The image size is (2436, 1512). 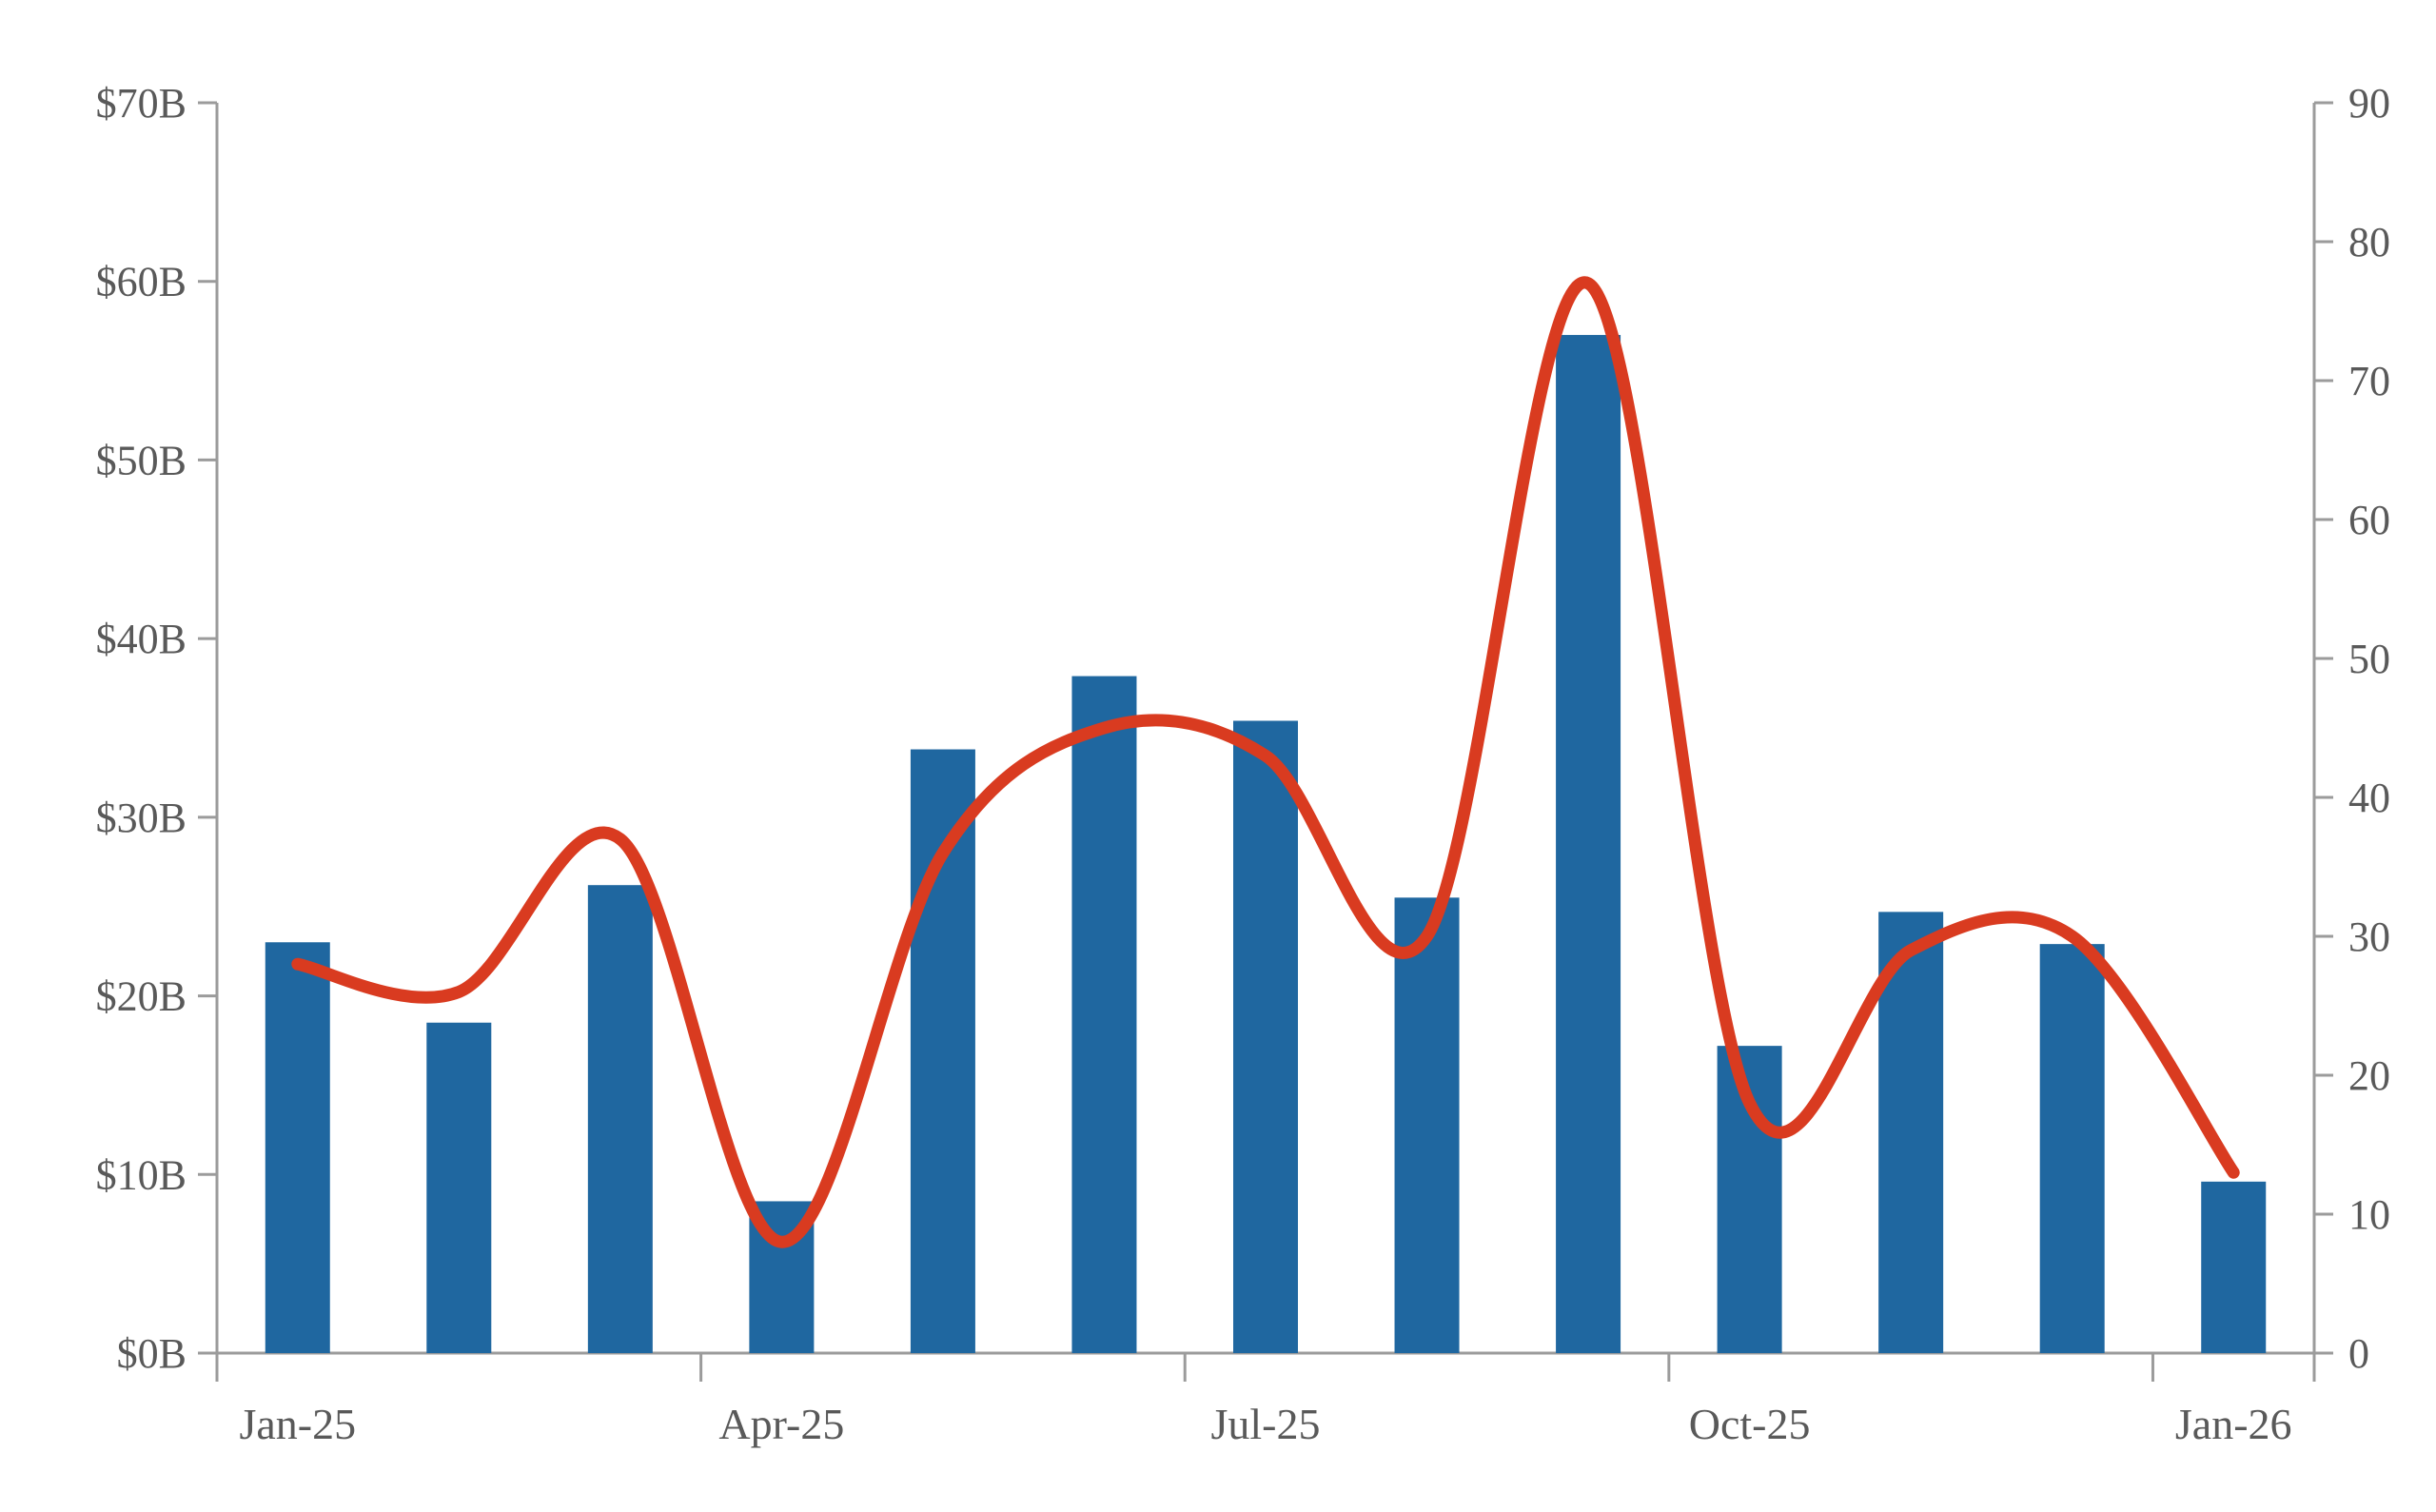 I want to click on right-axis-tick-label: 80, so click(x=2369, y=242).